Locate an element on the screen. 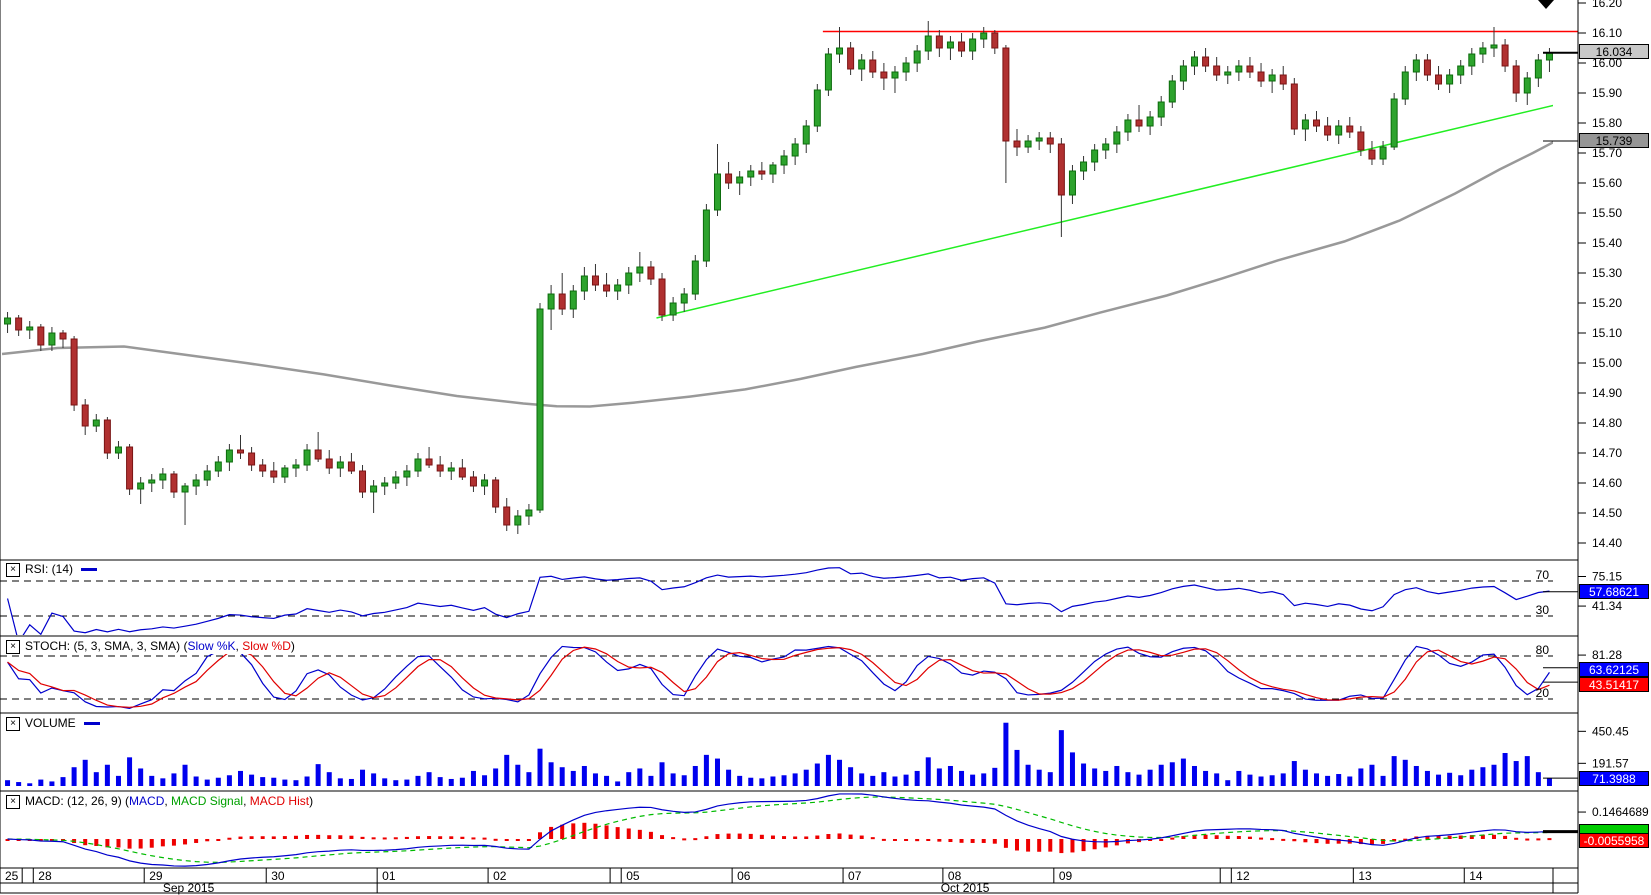 This screenshot has height=895, width=1651. axis-tick-label: 41.34 is located at coordinates (1607, 606).